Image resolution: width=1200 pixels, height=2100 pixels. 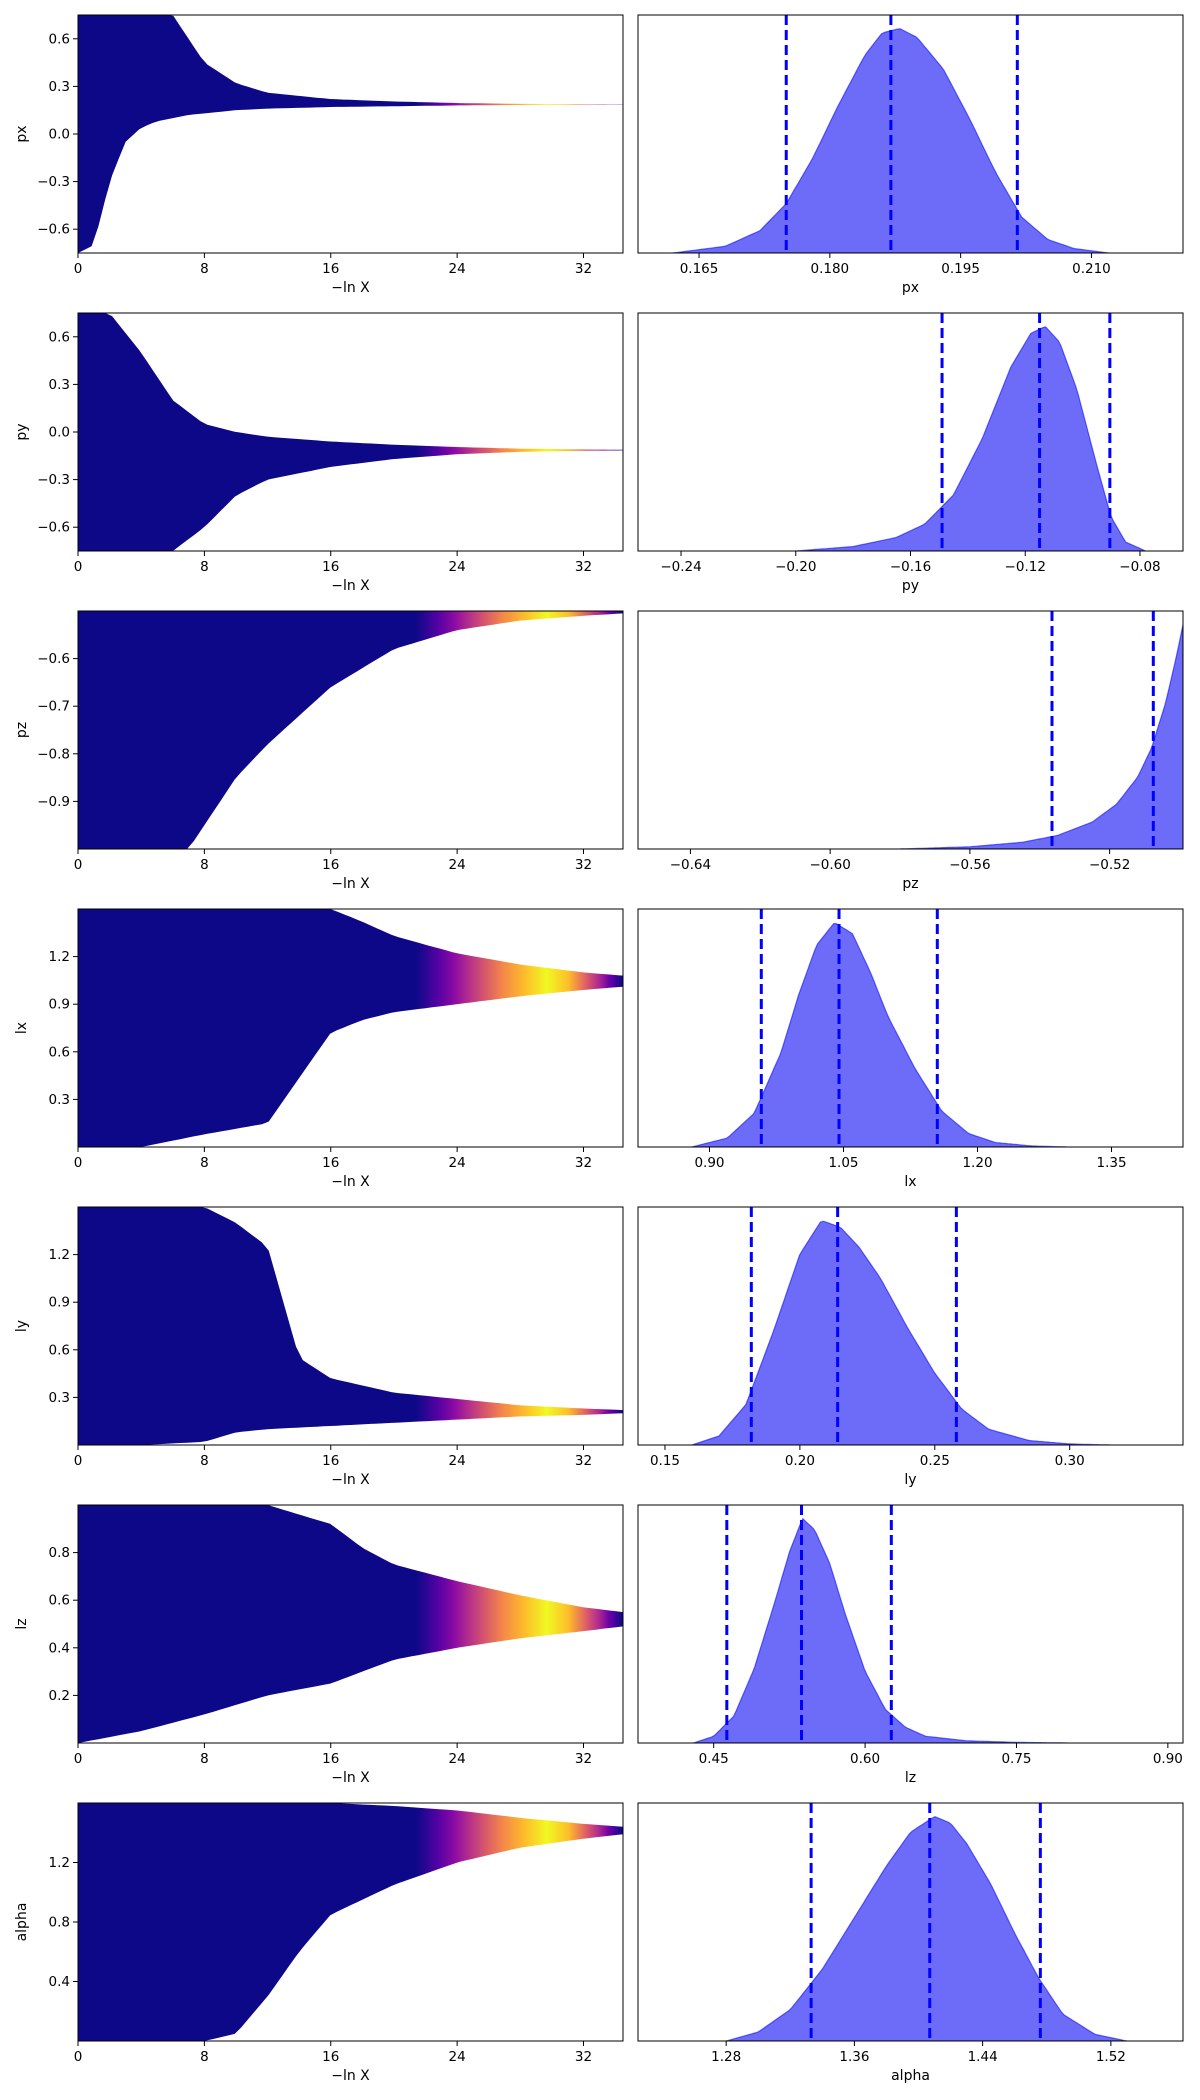 I want to click on posterior-panel-px: 0.165 0.180 0.195 0.210 px, so click(x=910, y=155).